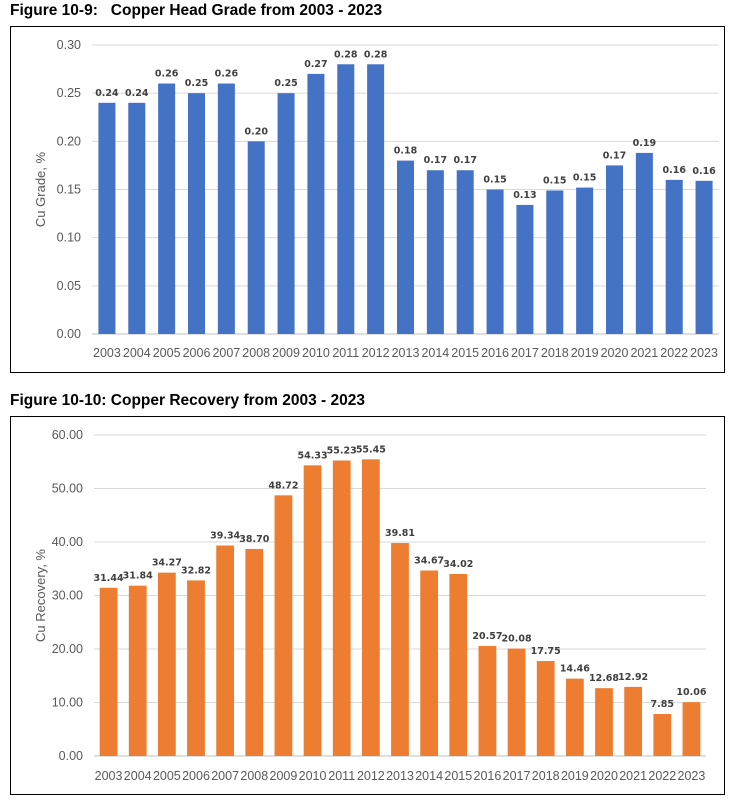 This screenshot has height=803, width=732. Describe the element at coordinates (67, 703) in the screenshot. I see `y-tick-label: 10.00` at that location.